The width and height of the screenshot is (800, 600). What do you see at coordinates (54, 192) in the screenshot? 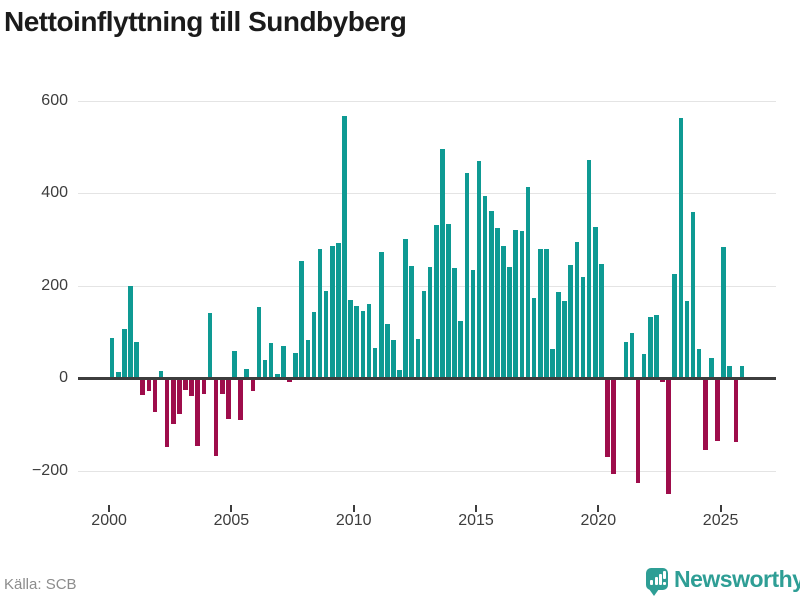
I see `y-axis-tick-label: 400` at bounding box center [54, 192].